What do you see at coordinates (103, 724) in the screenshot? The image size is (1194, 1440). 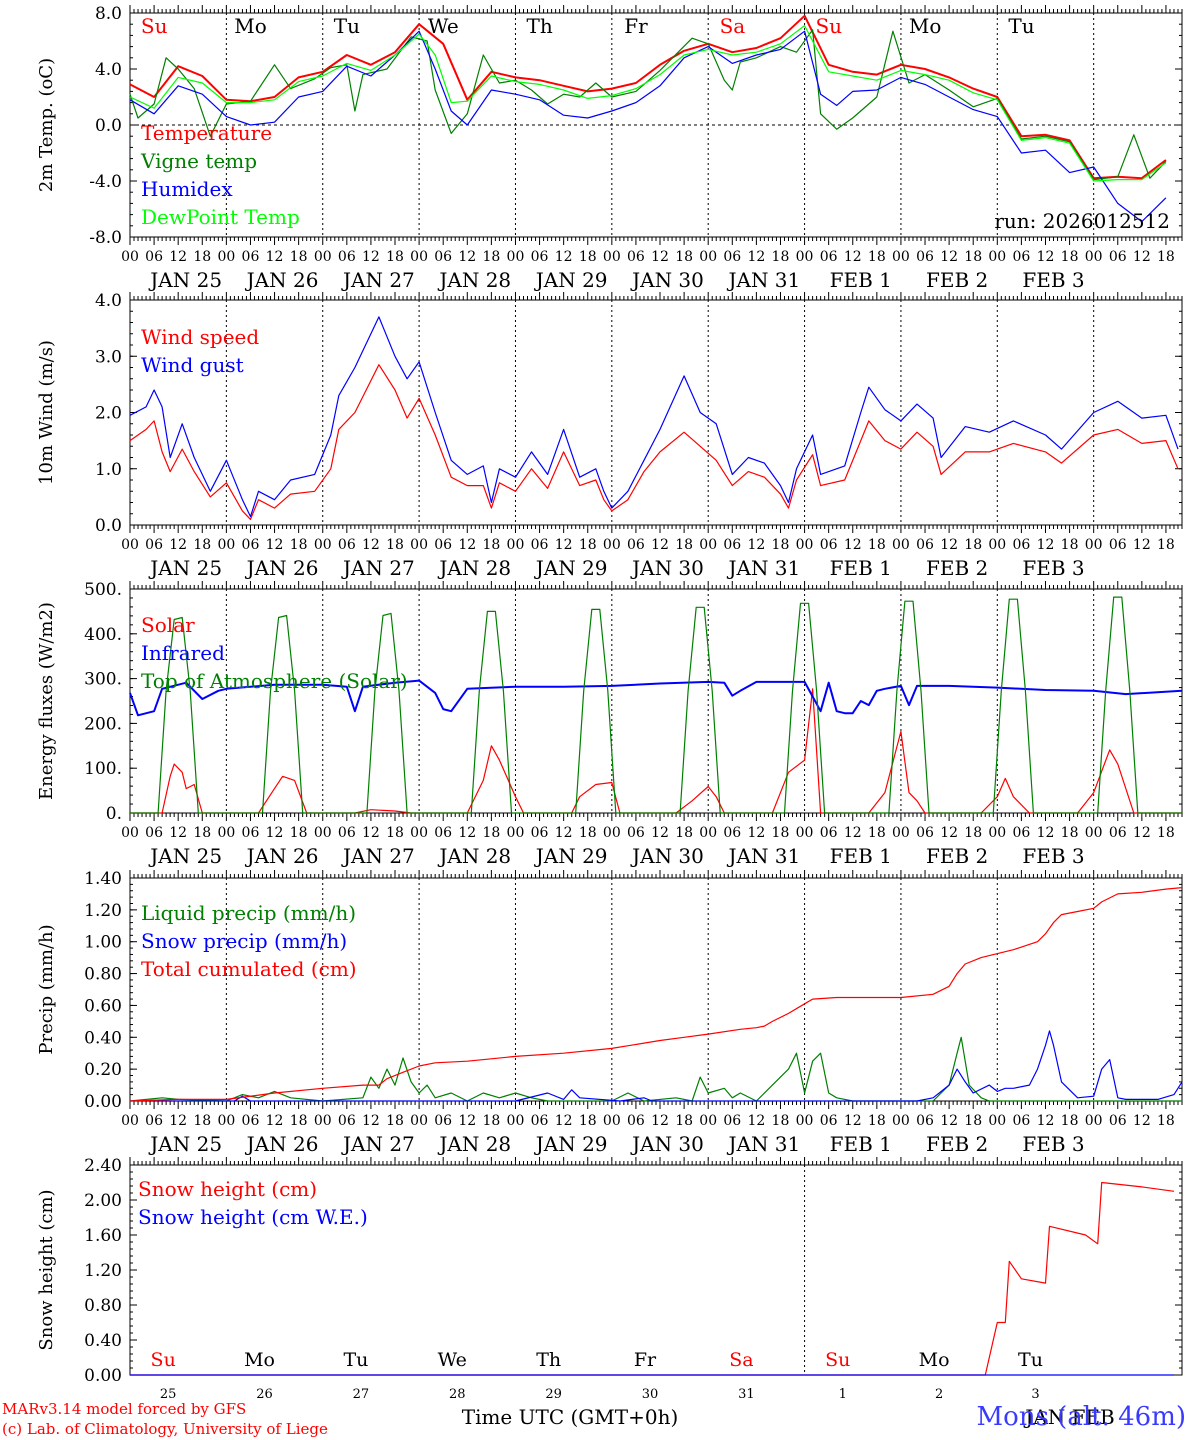 I see `y-tick-label: 200.` at bounding box center [103, 724].